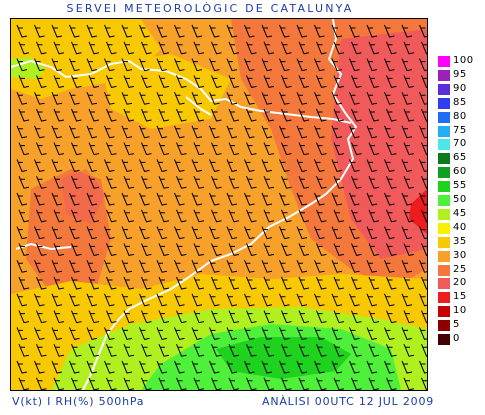 The width and height of the screenshot is (485, 415). What do you see at coordinates (461, 283) in the screenshot?
I see `legend-item: 20` at bounding box center [461, 283].